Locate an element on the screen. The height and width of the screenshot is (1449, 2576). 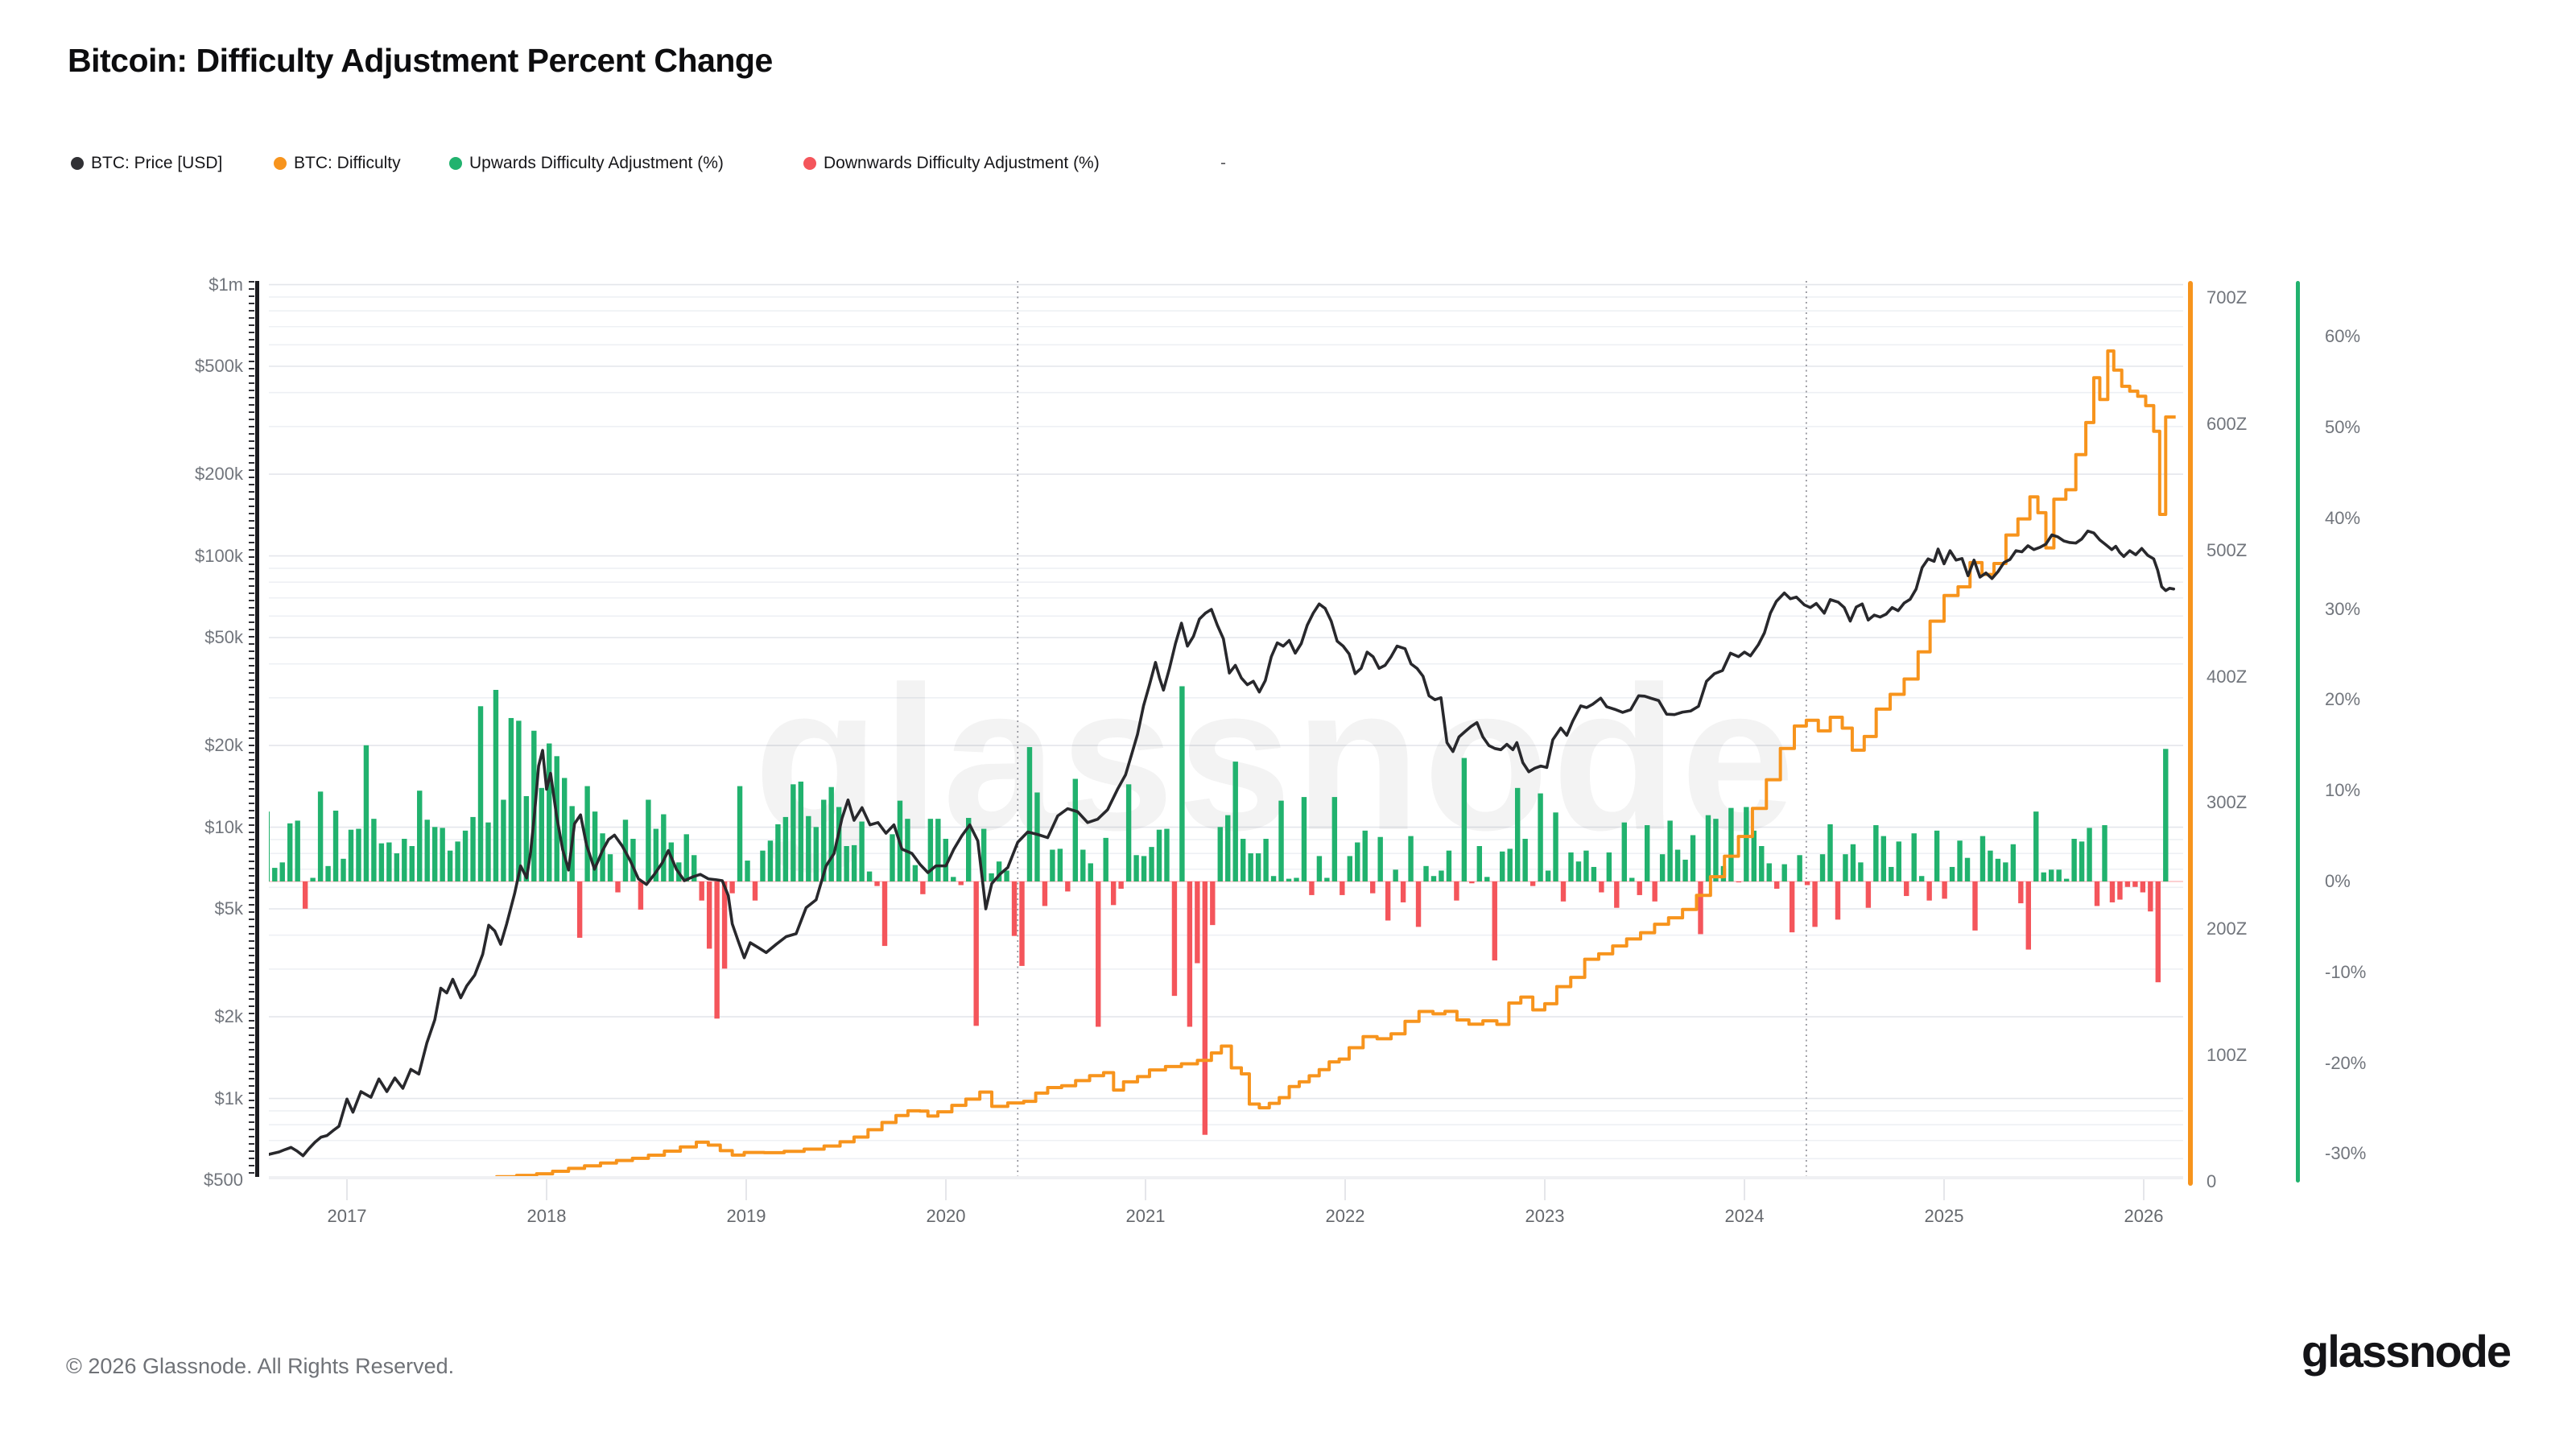
difficulty-series-swatch-icon is located at coordinates (280, 163).